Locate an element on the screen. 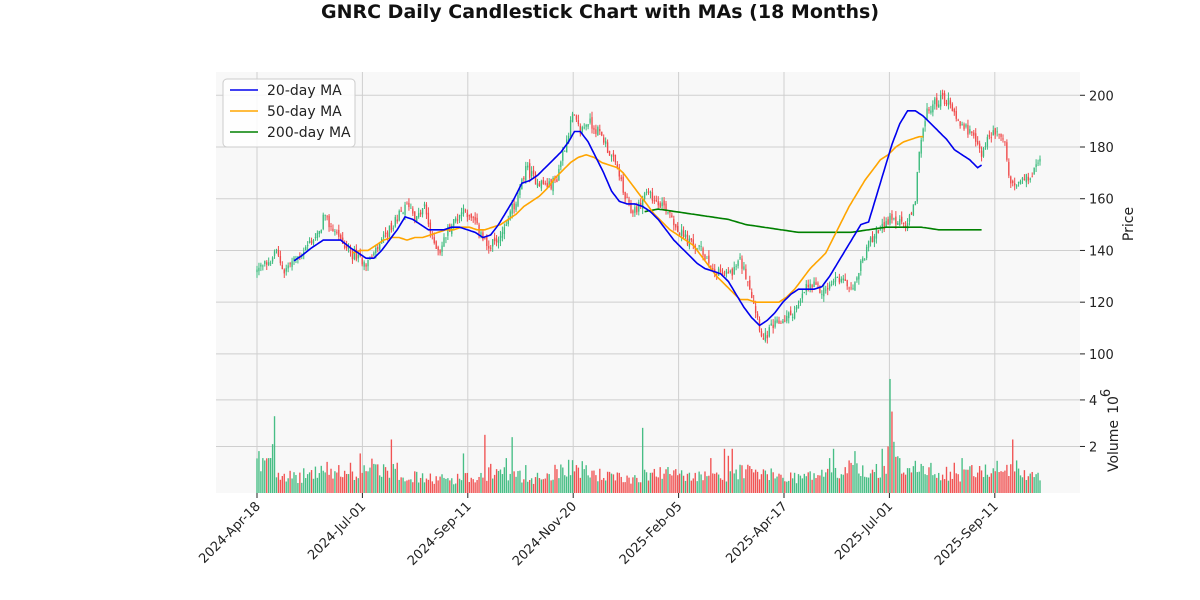 Image resolution: width=1200 pixels, height=600 pixels. price-tick-label: 140 is located at coordinates (1101, 251).